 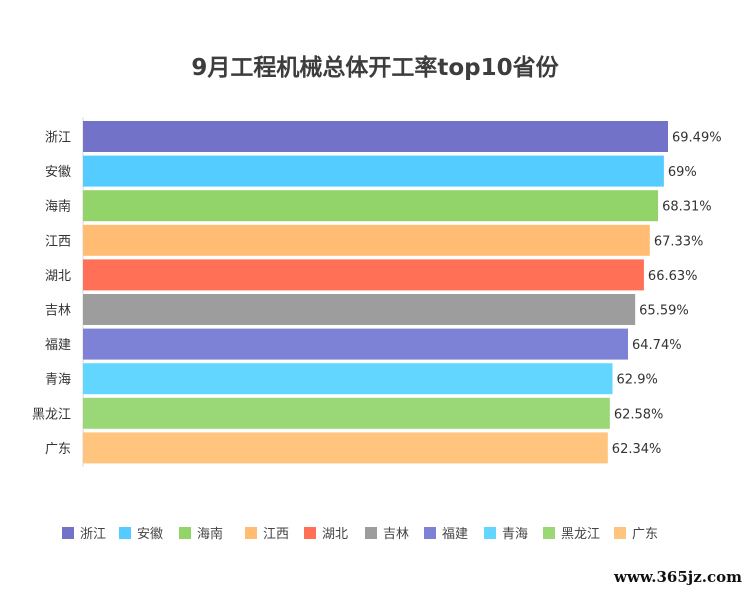 What do you see at coordinates (58, 276) in the screenshot?
I see `category-label: 湖北` at bounding box center [58, 276].